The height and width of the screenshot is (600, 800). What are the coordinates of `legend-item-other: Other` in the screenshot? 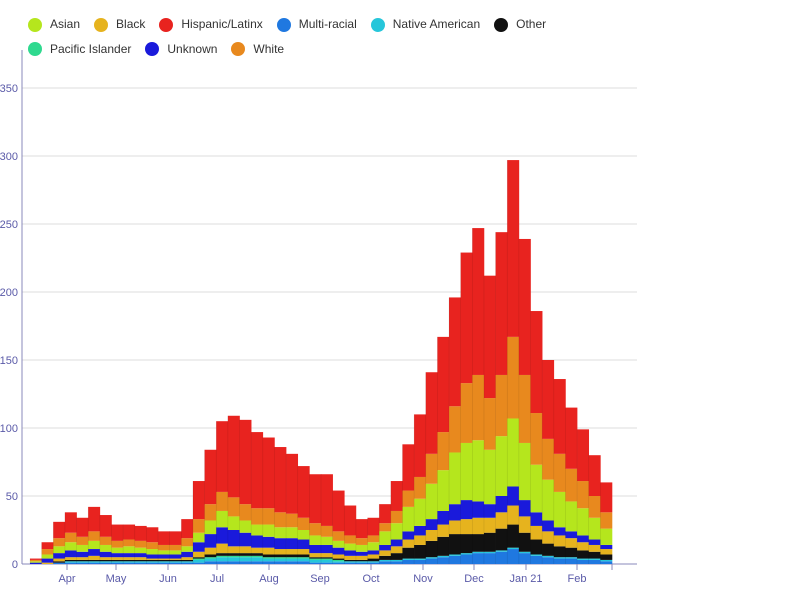 It's located at (520, 24).